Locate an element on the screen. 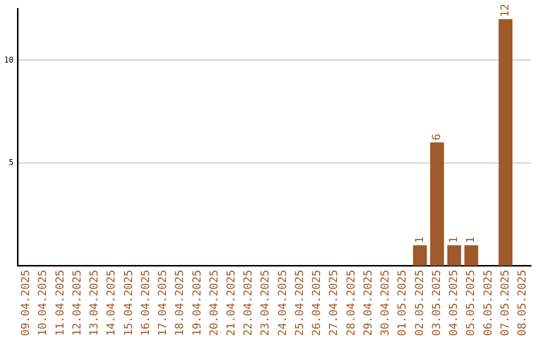  x-tick-label: 18.04.2025 is located at coordinates (179, 303).